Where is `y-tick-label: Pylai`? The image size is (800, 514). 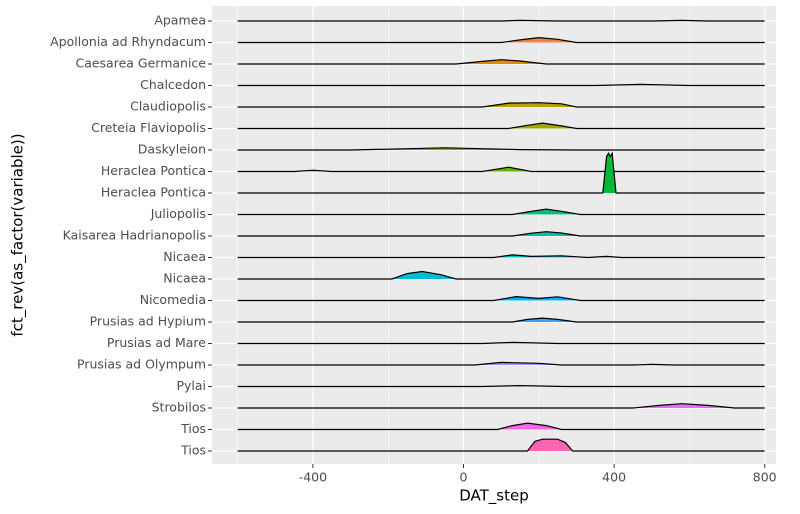
y-tick-label: Pylai is located at coordinates (191, 385).